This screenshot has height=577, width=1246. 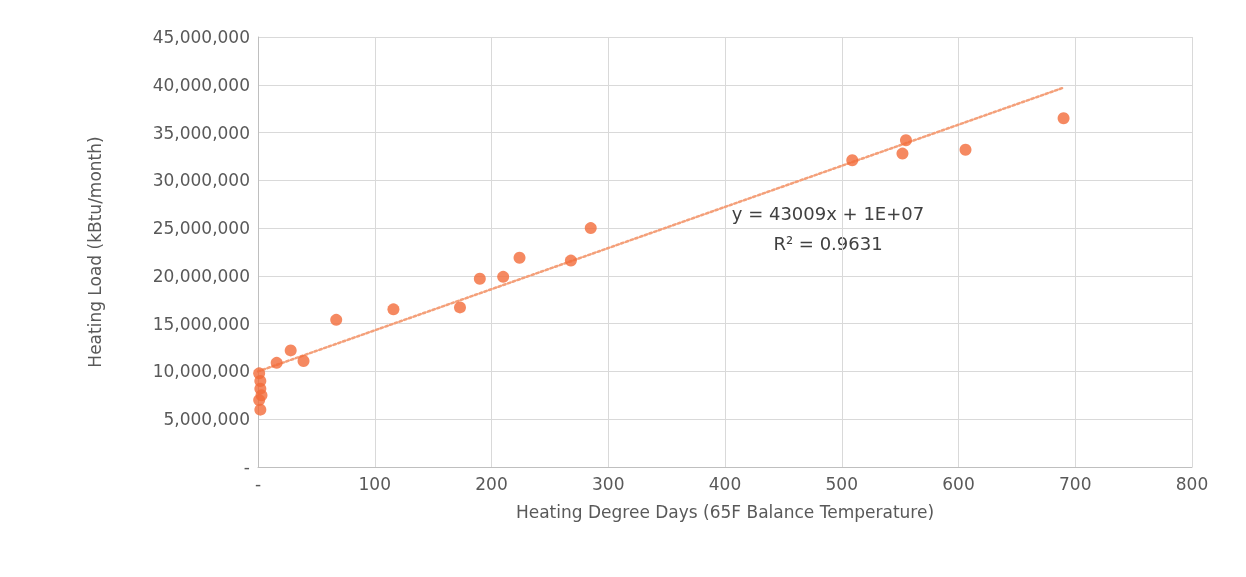 What do you see at coordinates (201, 323) in the screenshot?
I see `y-tick-label: 15,000,000` at bounding box center [201, 323].